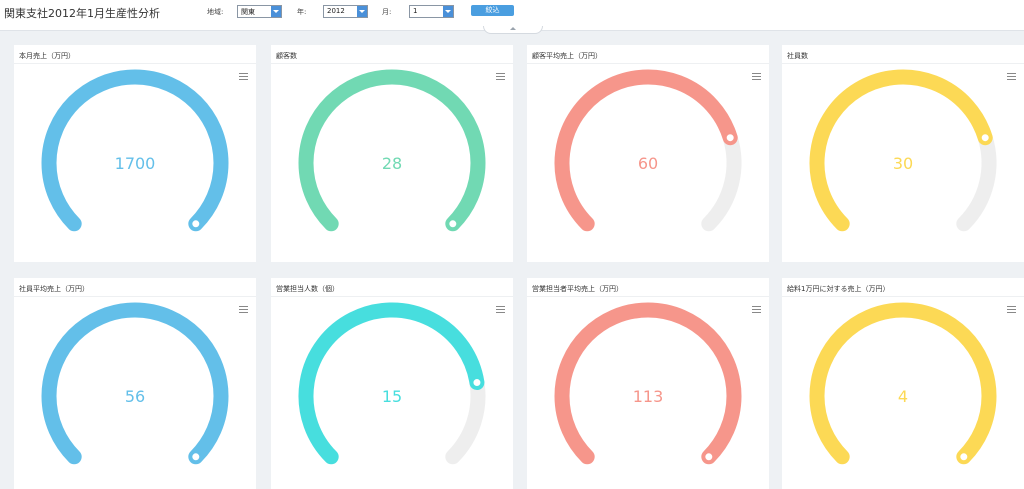 This screenshot has width=1024, height=489. What do you see at coordinates (903, 163) in the screenshot?
I see `gauge-value: 30` at bounding box center [903, 163].